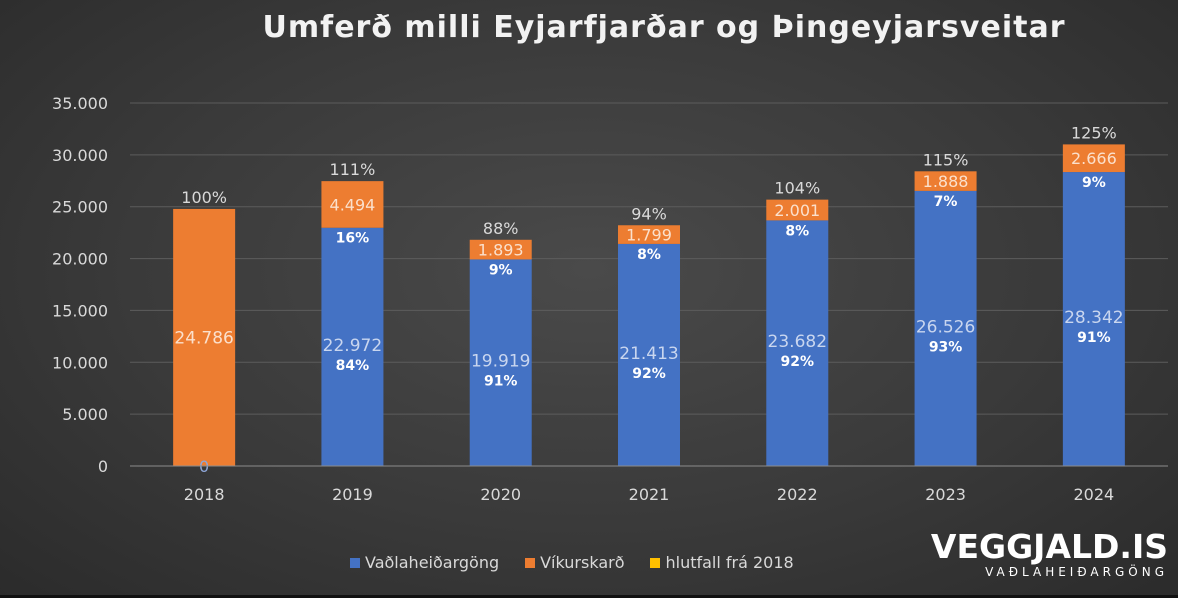 The image size is (1178, 598). I want to click on y-tick-label: 10.000, so click(80, 362).